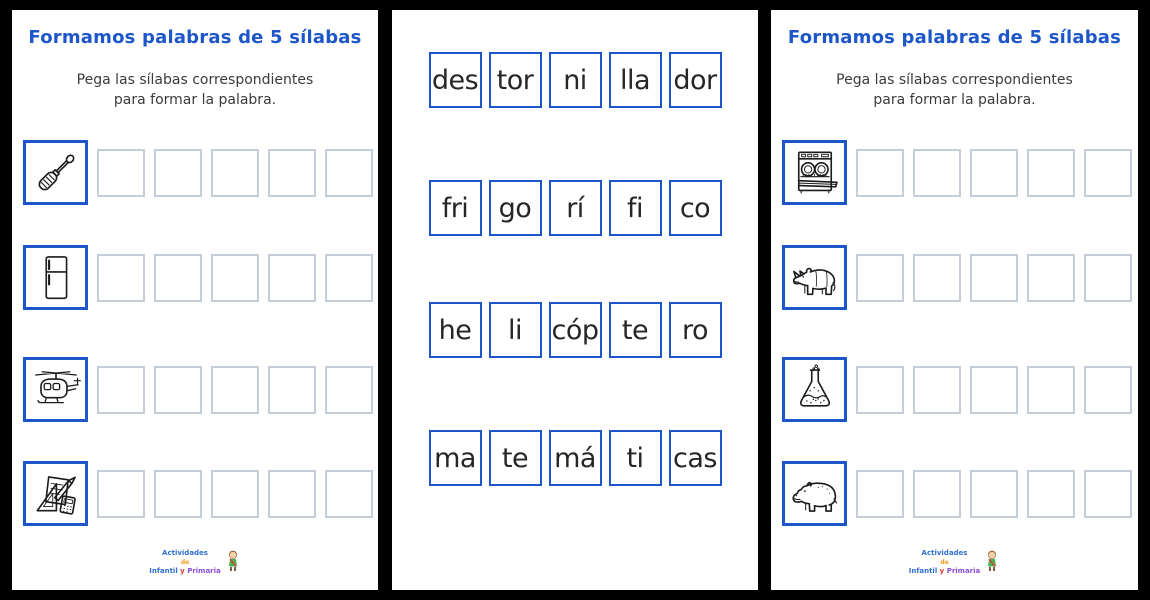 Image resolution: width=1150 pixels, height=600 pixels. I want to click on syllable-card: ma, so click(455, 458).